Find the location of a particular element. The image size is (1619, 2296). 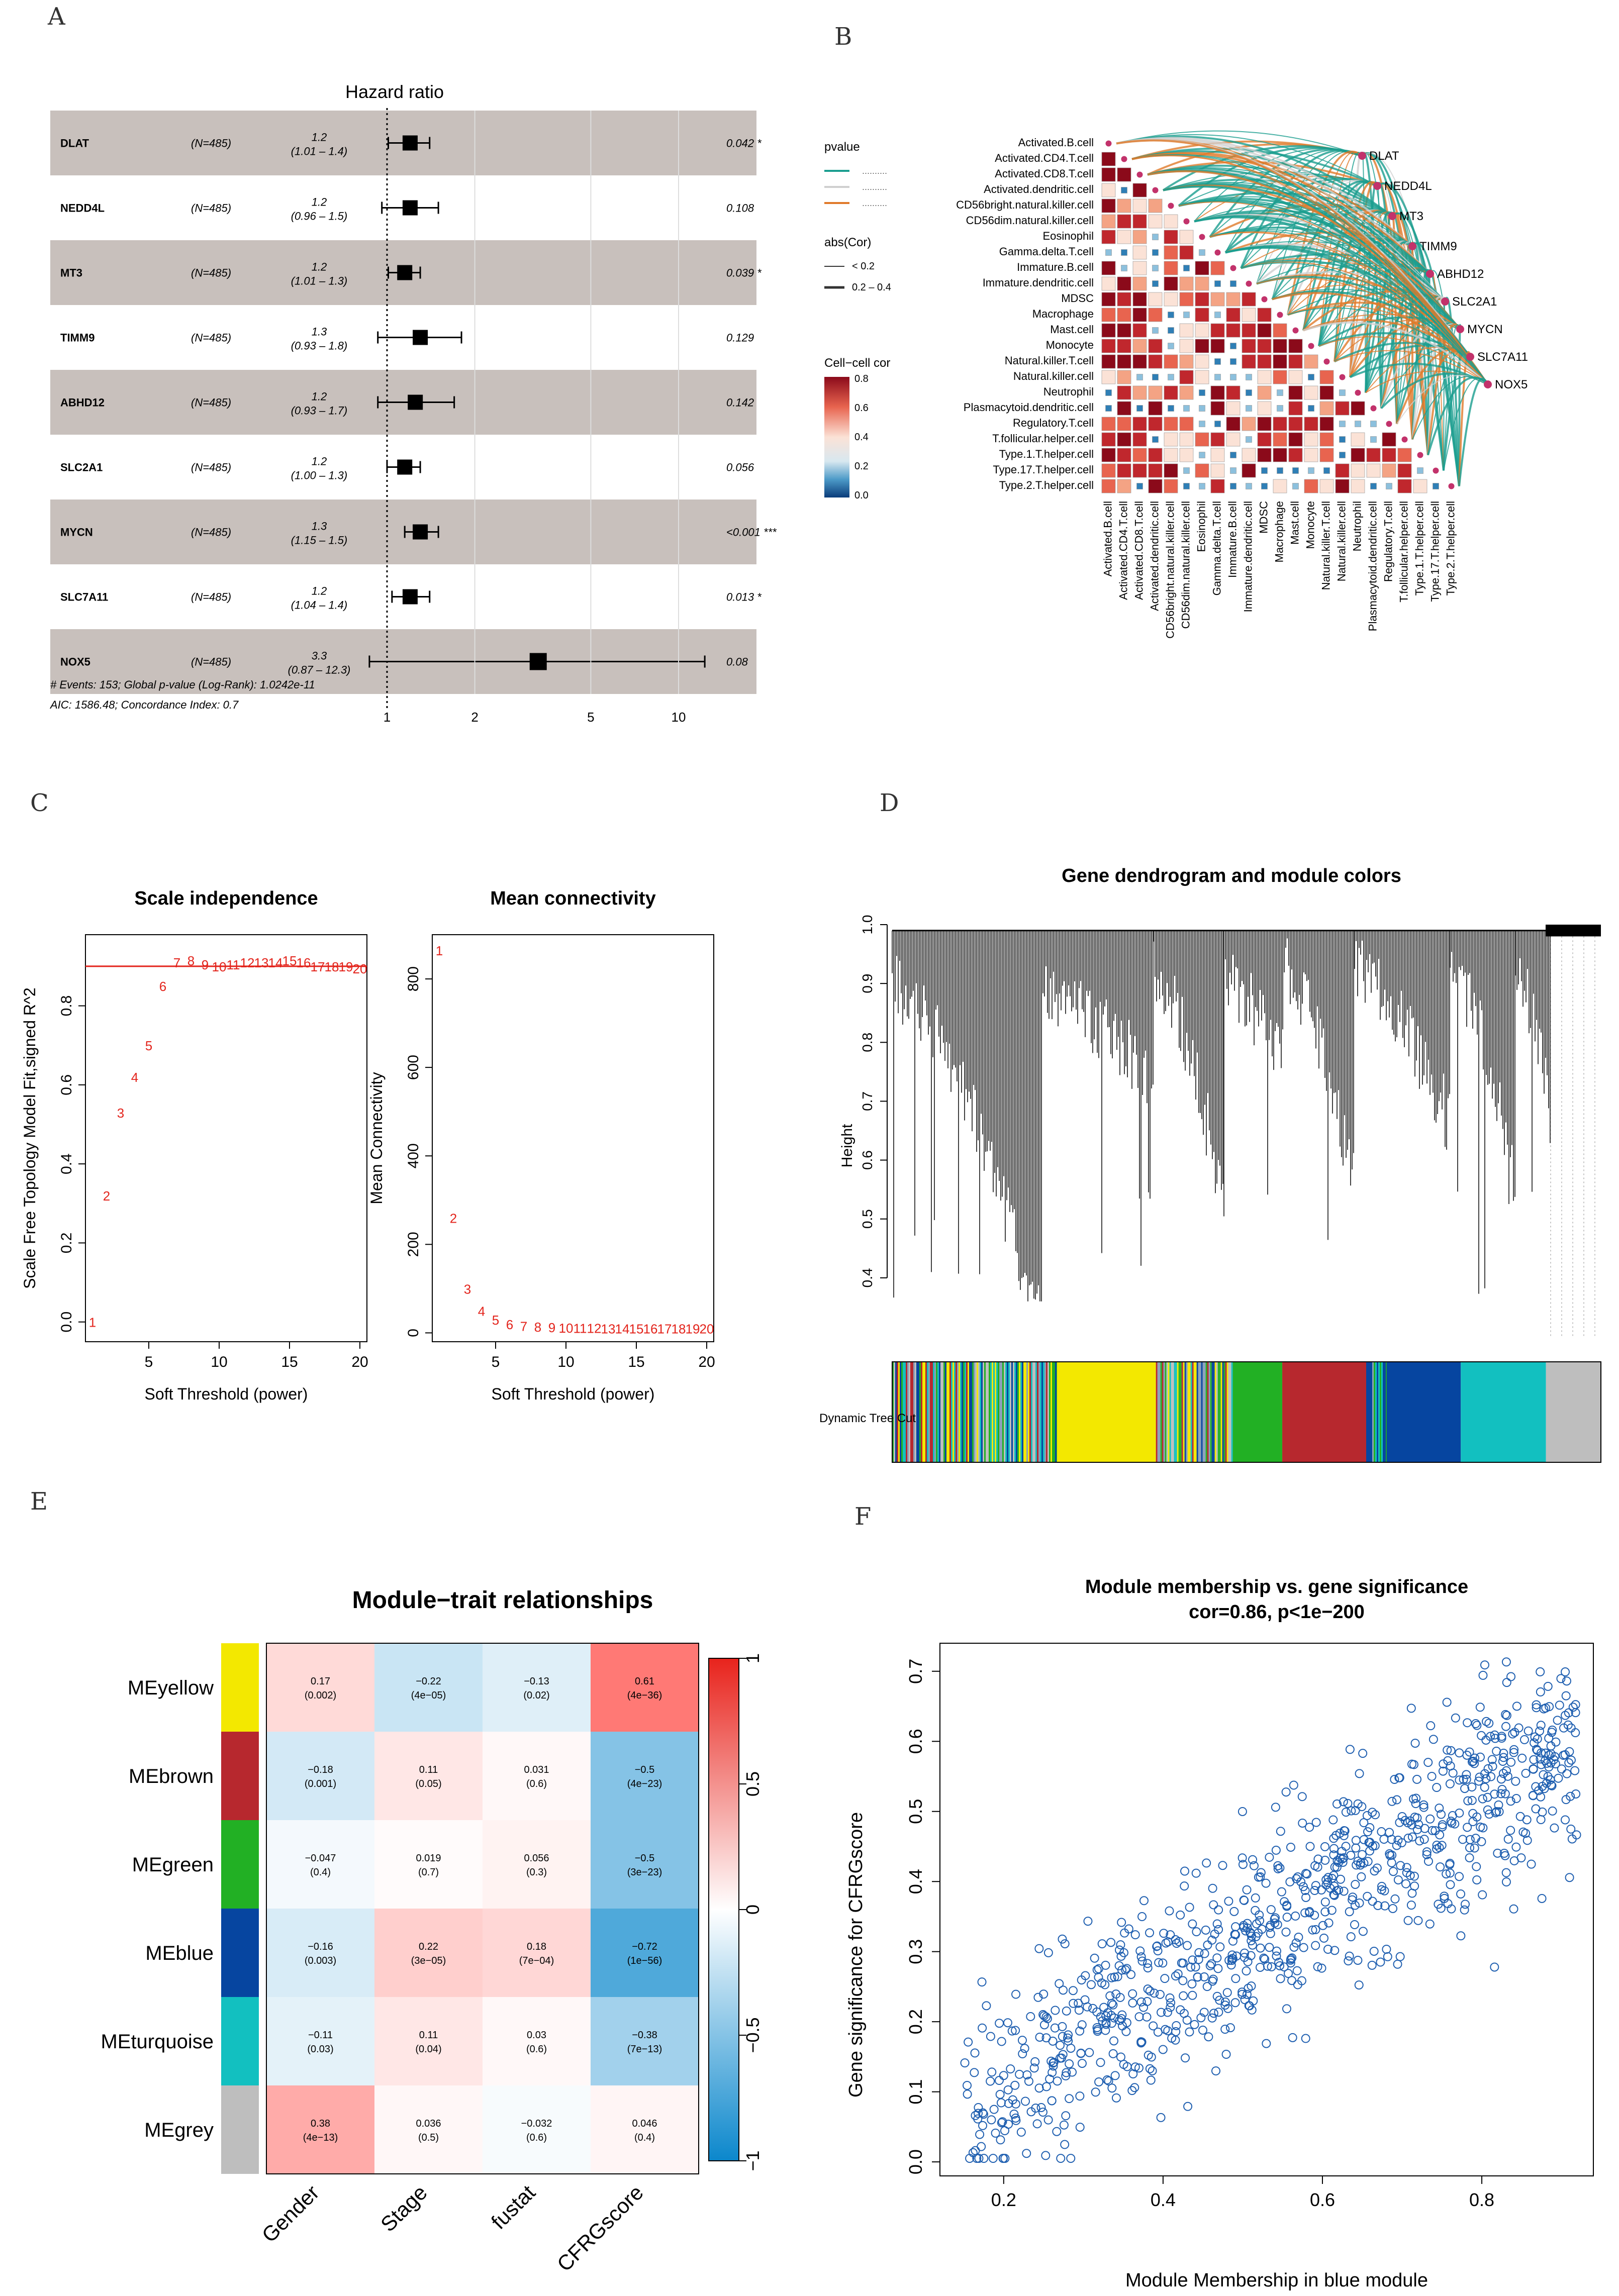

x-tick-label: 15 is located at coordinates (289, 1362).